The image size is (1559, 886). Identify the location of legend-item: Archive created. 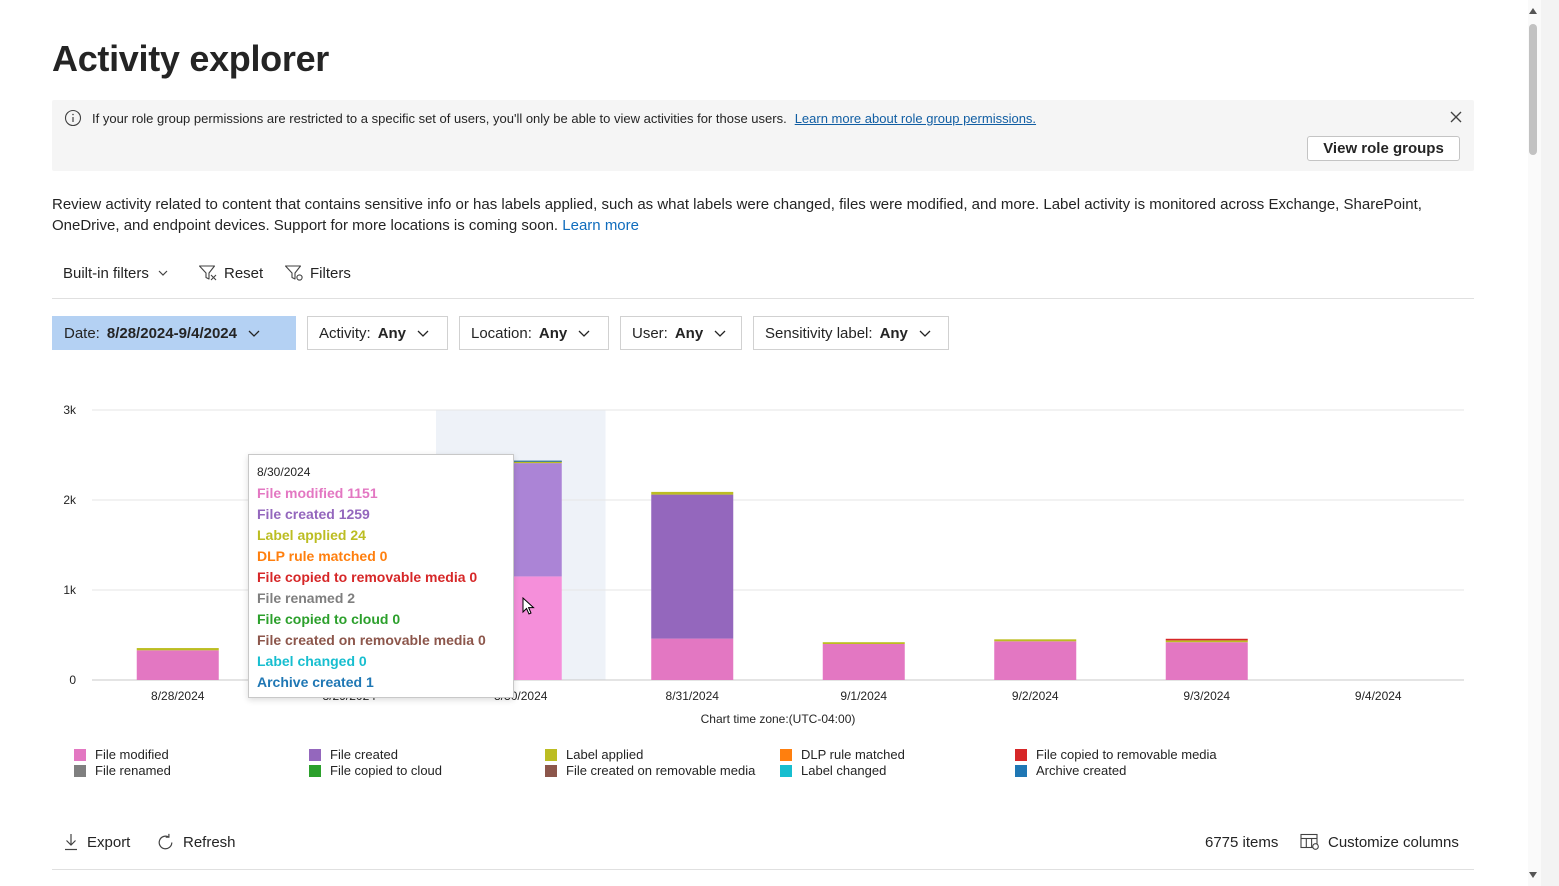
(1070, 770).